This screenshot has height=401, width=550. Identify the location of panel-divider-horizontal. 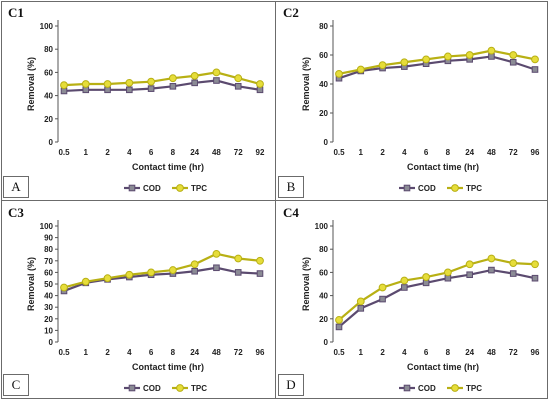
(274, 200).